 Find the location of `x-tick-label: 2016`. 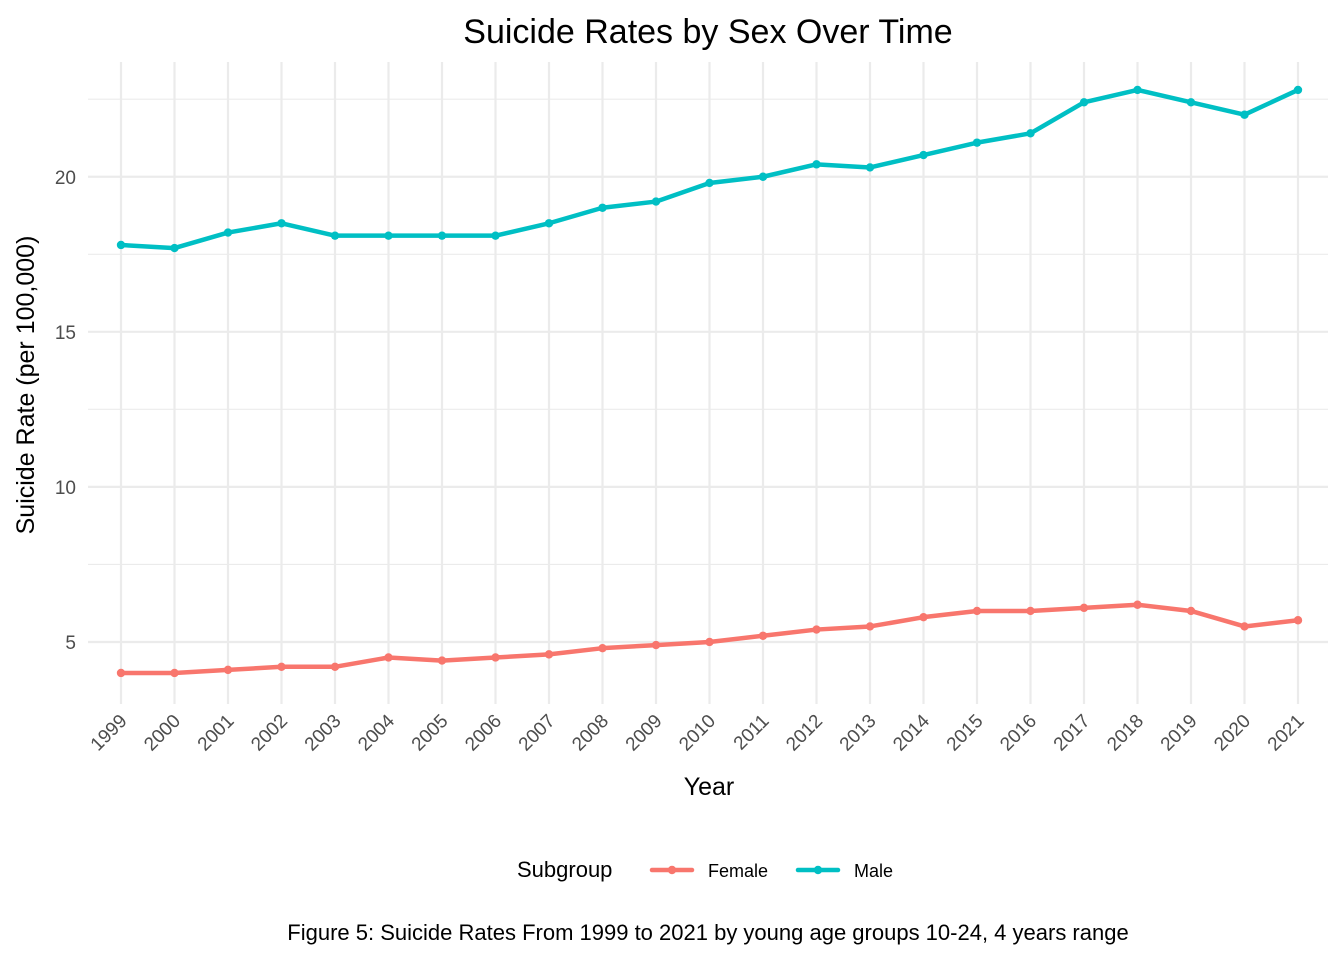

x-tick-label: 2016 is located at coordinates (1018, 733).